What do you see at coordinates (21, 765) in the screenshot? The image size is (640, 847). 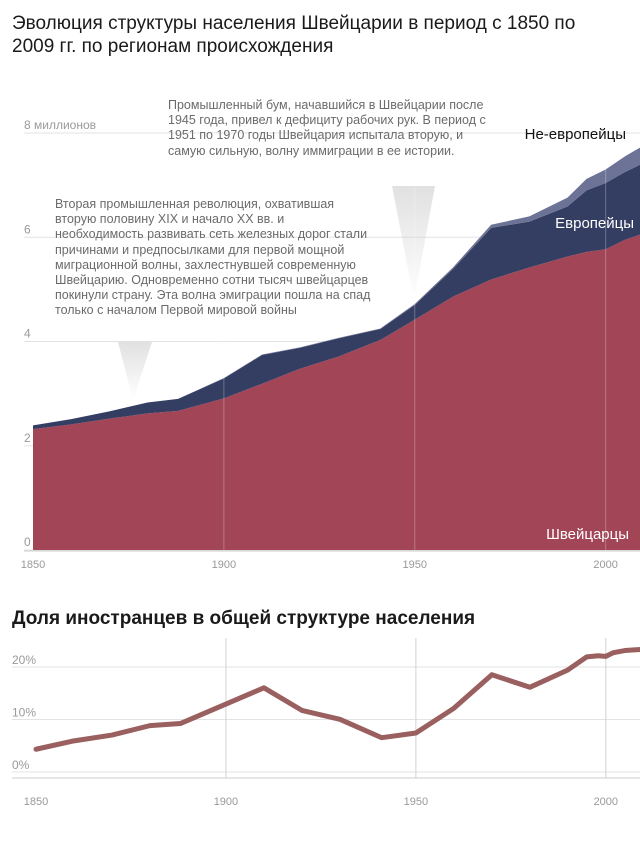 I see `share-y-tick-label-0: 0%` at bounding box center [21, 765].